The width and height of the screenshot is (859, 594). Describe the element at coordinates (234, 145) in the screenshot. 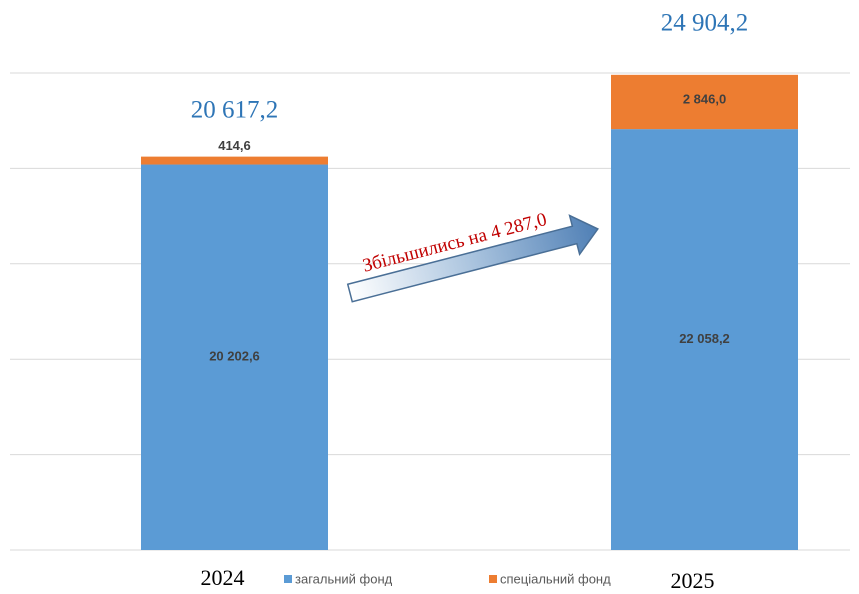

I see `data-label: 414,6` at that location.